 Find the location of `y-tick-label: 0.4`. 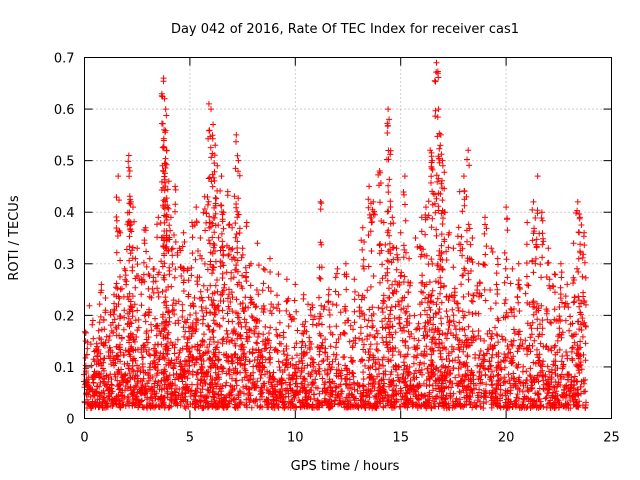

y-tick-label: 0.4 is located at coordinates (64, 213).